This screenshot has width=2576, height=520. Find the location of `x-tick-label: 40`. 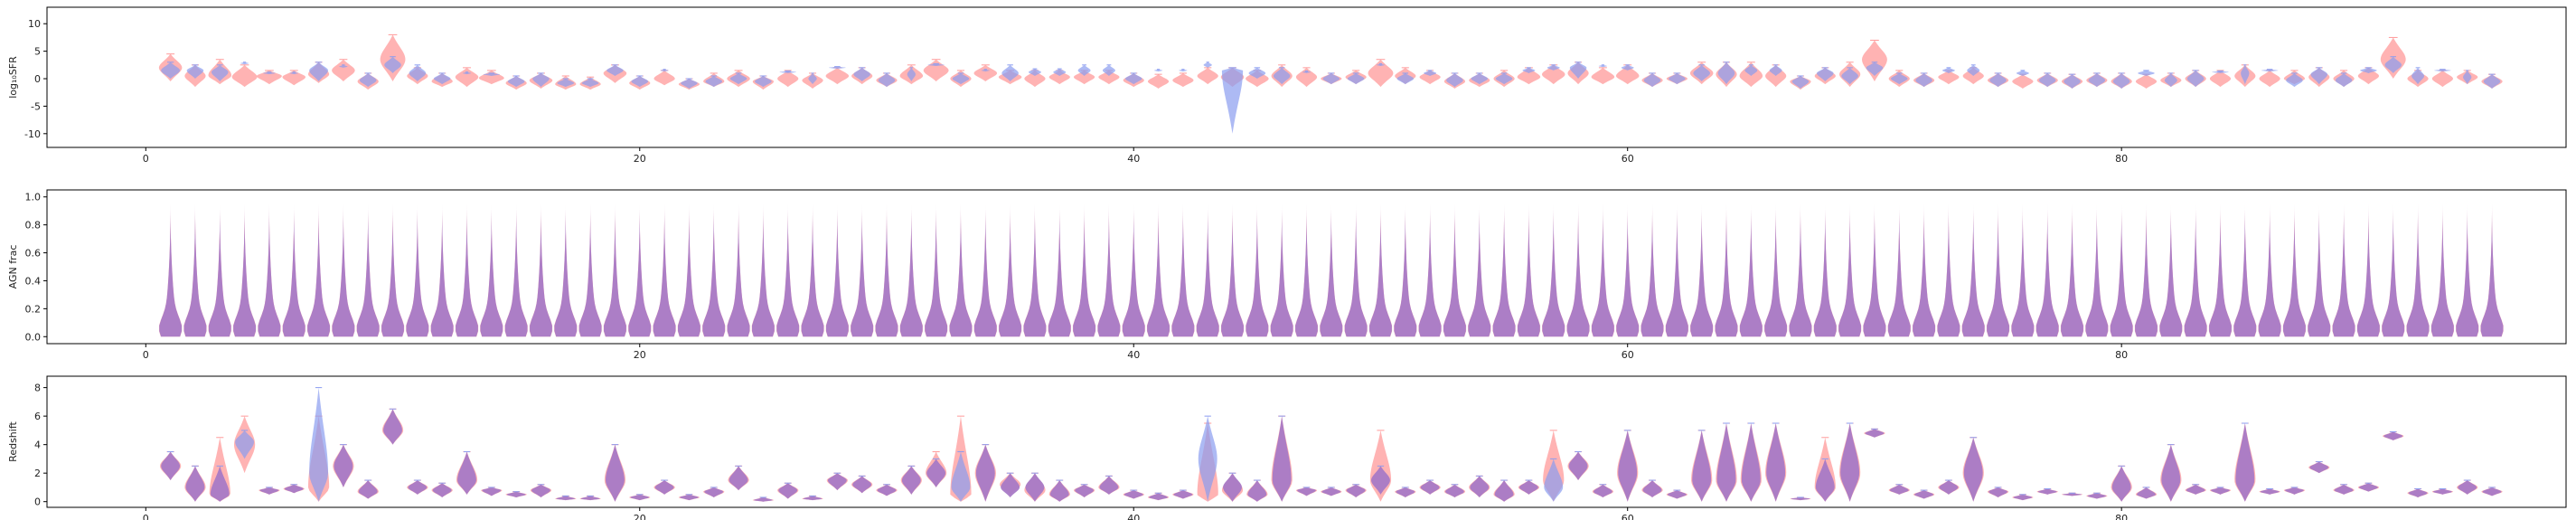

x-tick-label: 40 is located at coordinates (1133, 159).